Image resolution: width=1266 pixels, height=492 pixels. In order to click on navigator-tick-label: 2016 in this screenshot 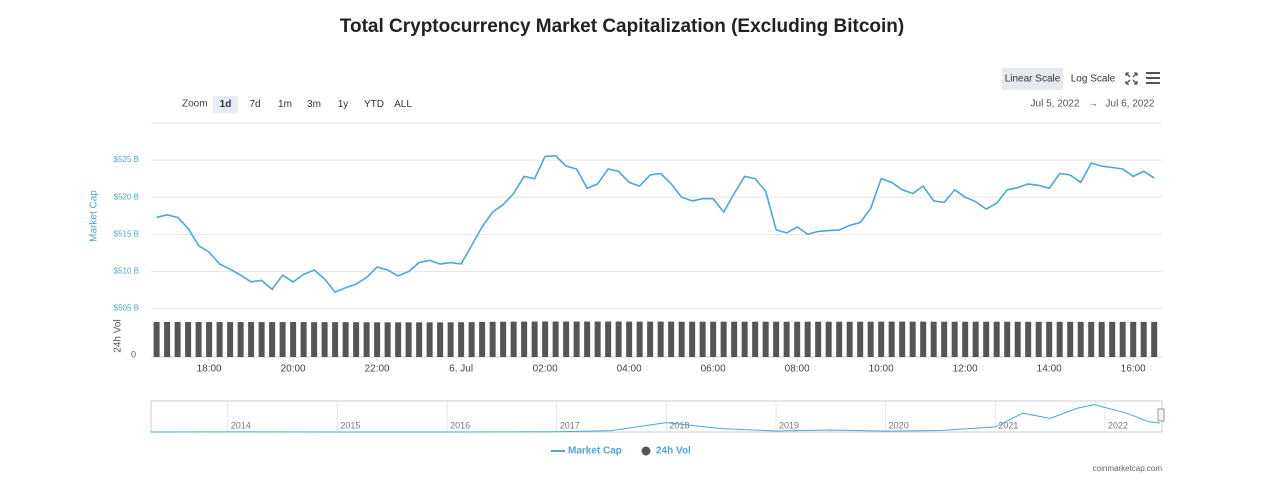, I will do `click(460, 425)`.